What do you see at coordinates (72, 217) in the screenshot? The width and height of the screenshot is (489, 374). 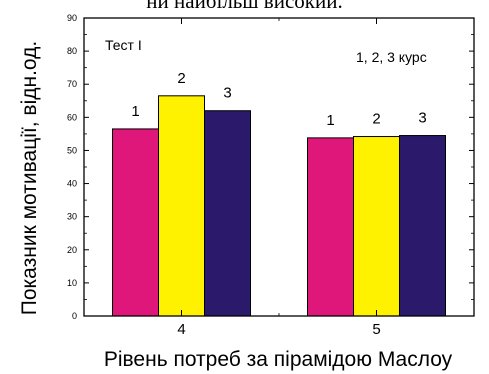 I see `y-tick-label: 30` at bounding box center [72, 217].